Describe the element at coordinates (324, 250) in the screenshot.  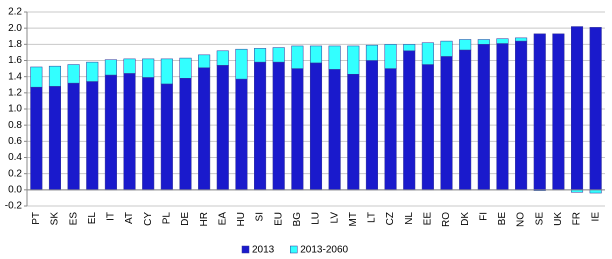
I see `legend-label: 2013-2060` at that location.